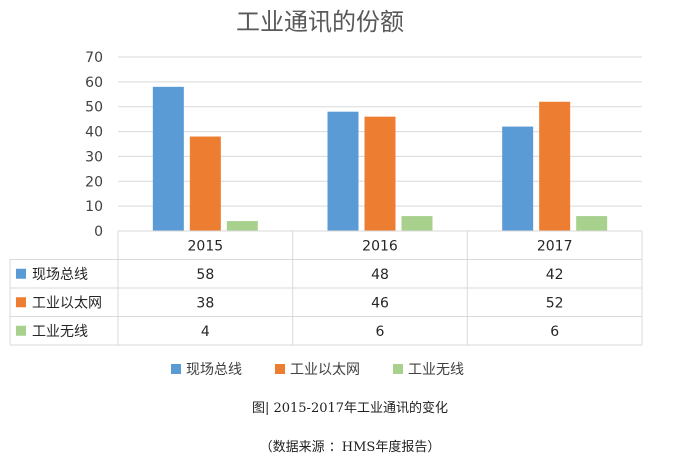 The height and width of the screenshot is (466, 700). I want to click on table-value: 48, so click(380, 275).